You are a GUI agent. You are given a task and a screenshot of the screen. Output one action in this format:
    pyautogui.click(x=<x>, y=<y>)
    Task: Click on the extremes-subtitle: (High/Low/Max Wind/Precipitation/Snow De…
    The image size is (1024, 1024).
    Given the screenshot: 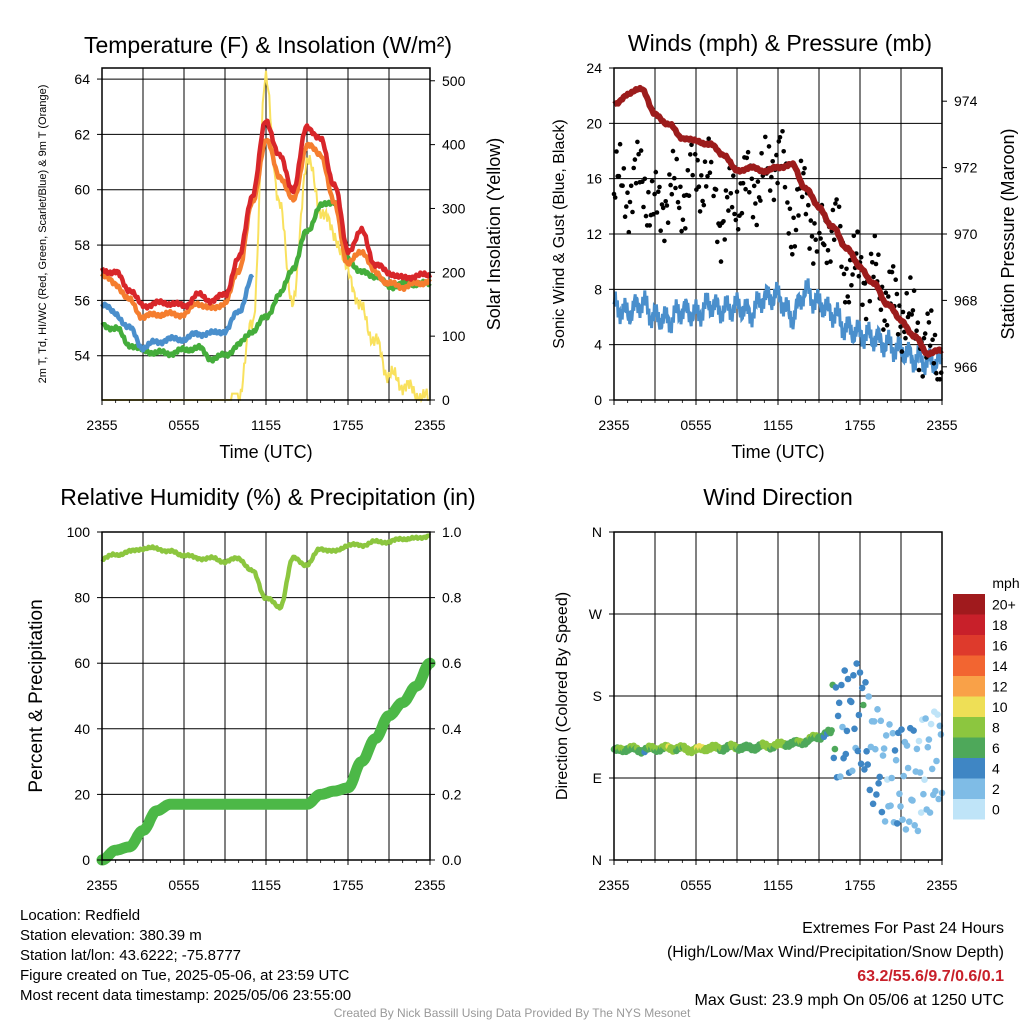 What is the action you would take?
    pyautogui.click(x=835, y=952)
    